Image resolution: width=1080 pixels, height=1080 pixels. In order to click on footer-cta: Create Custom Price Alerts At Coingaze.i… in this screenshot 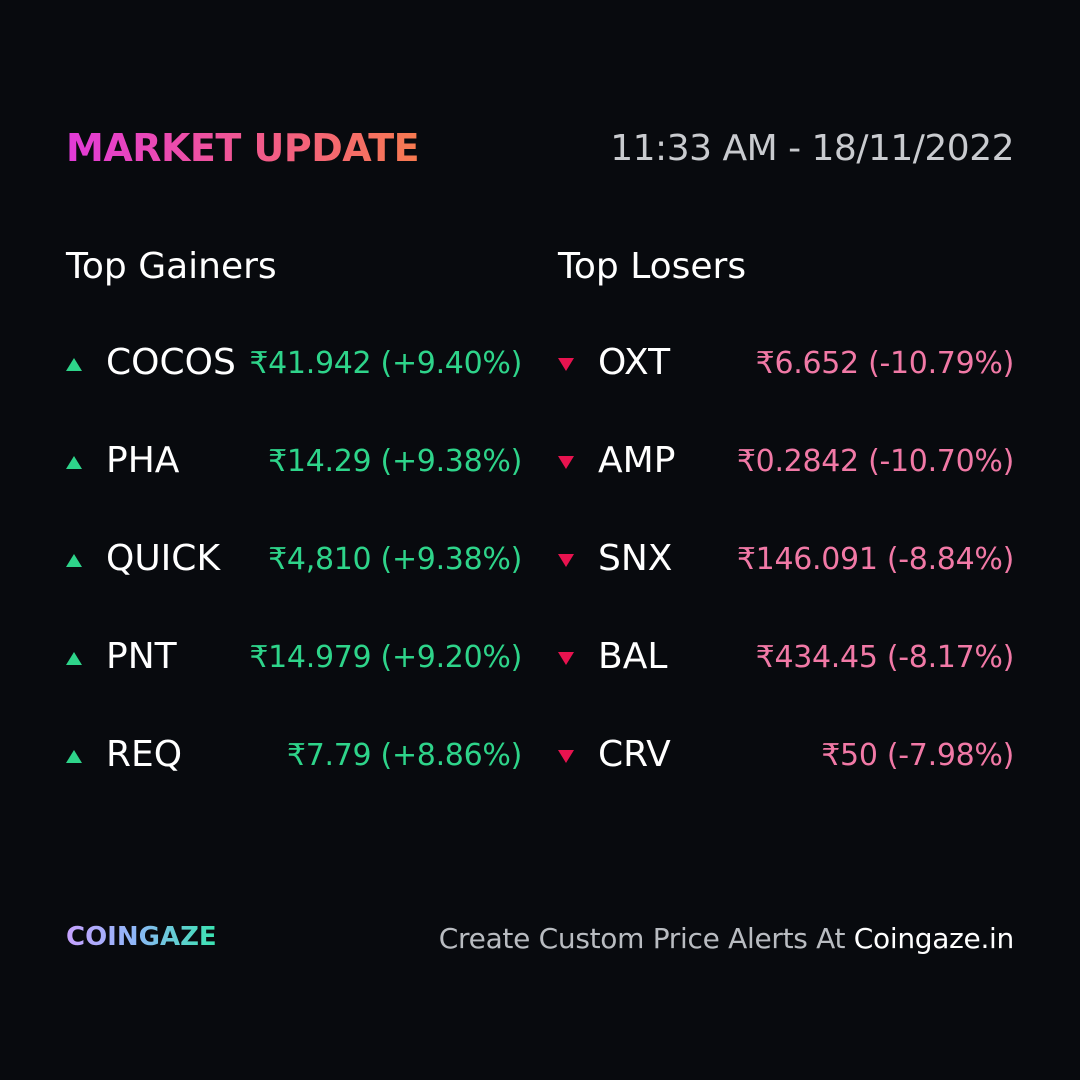, I will do `click(726, 938)`.